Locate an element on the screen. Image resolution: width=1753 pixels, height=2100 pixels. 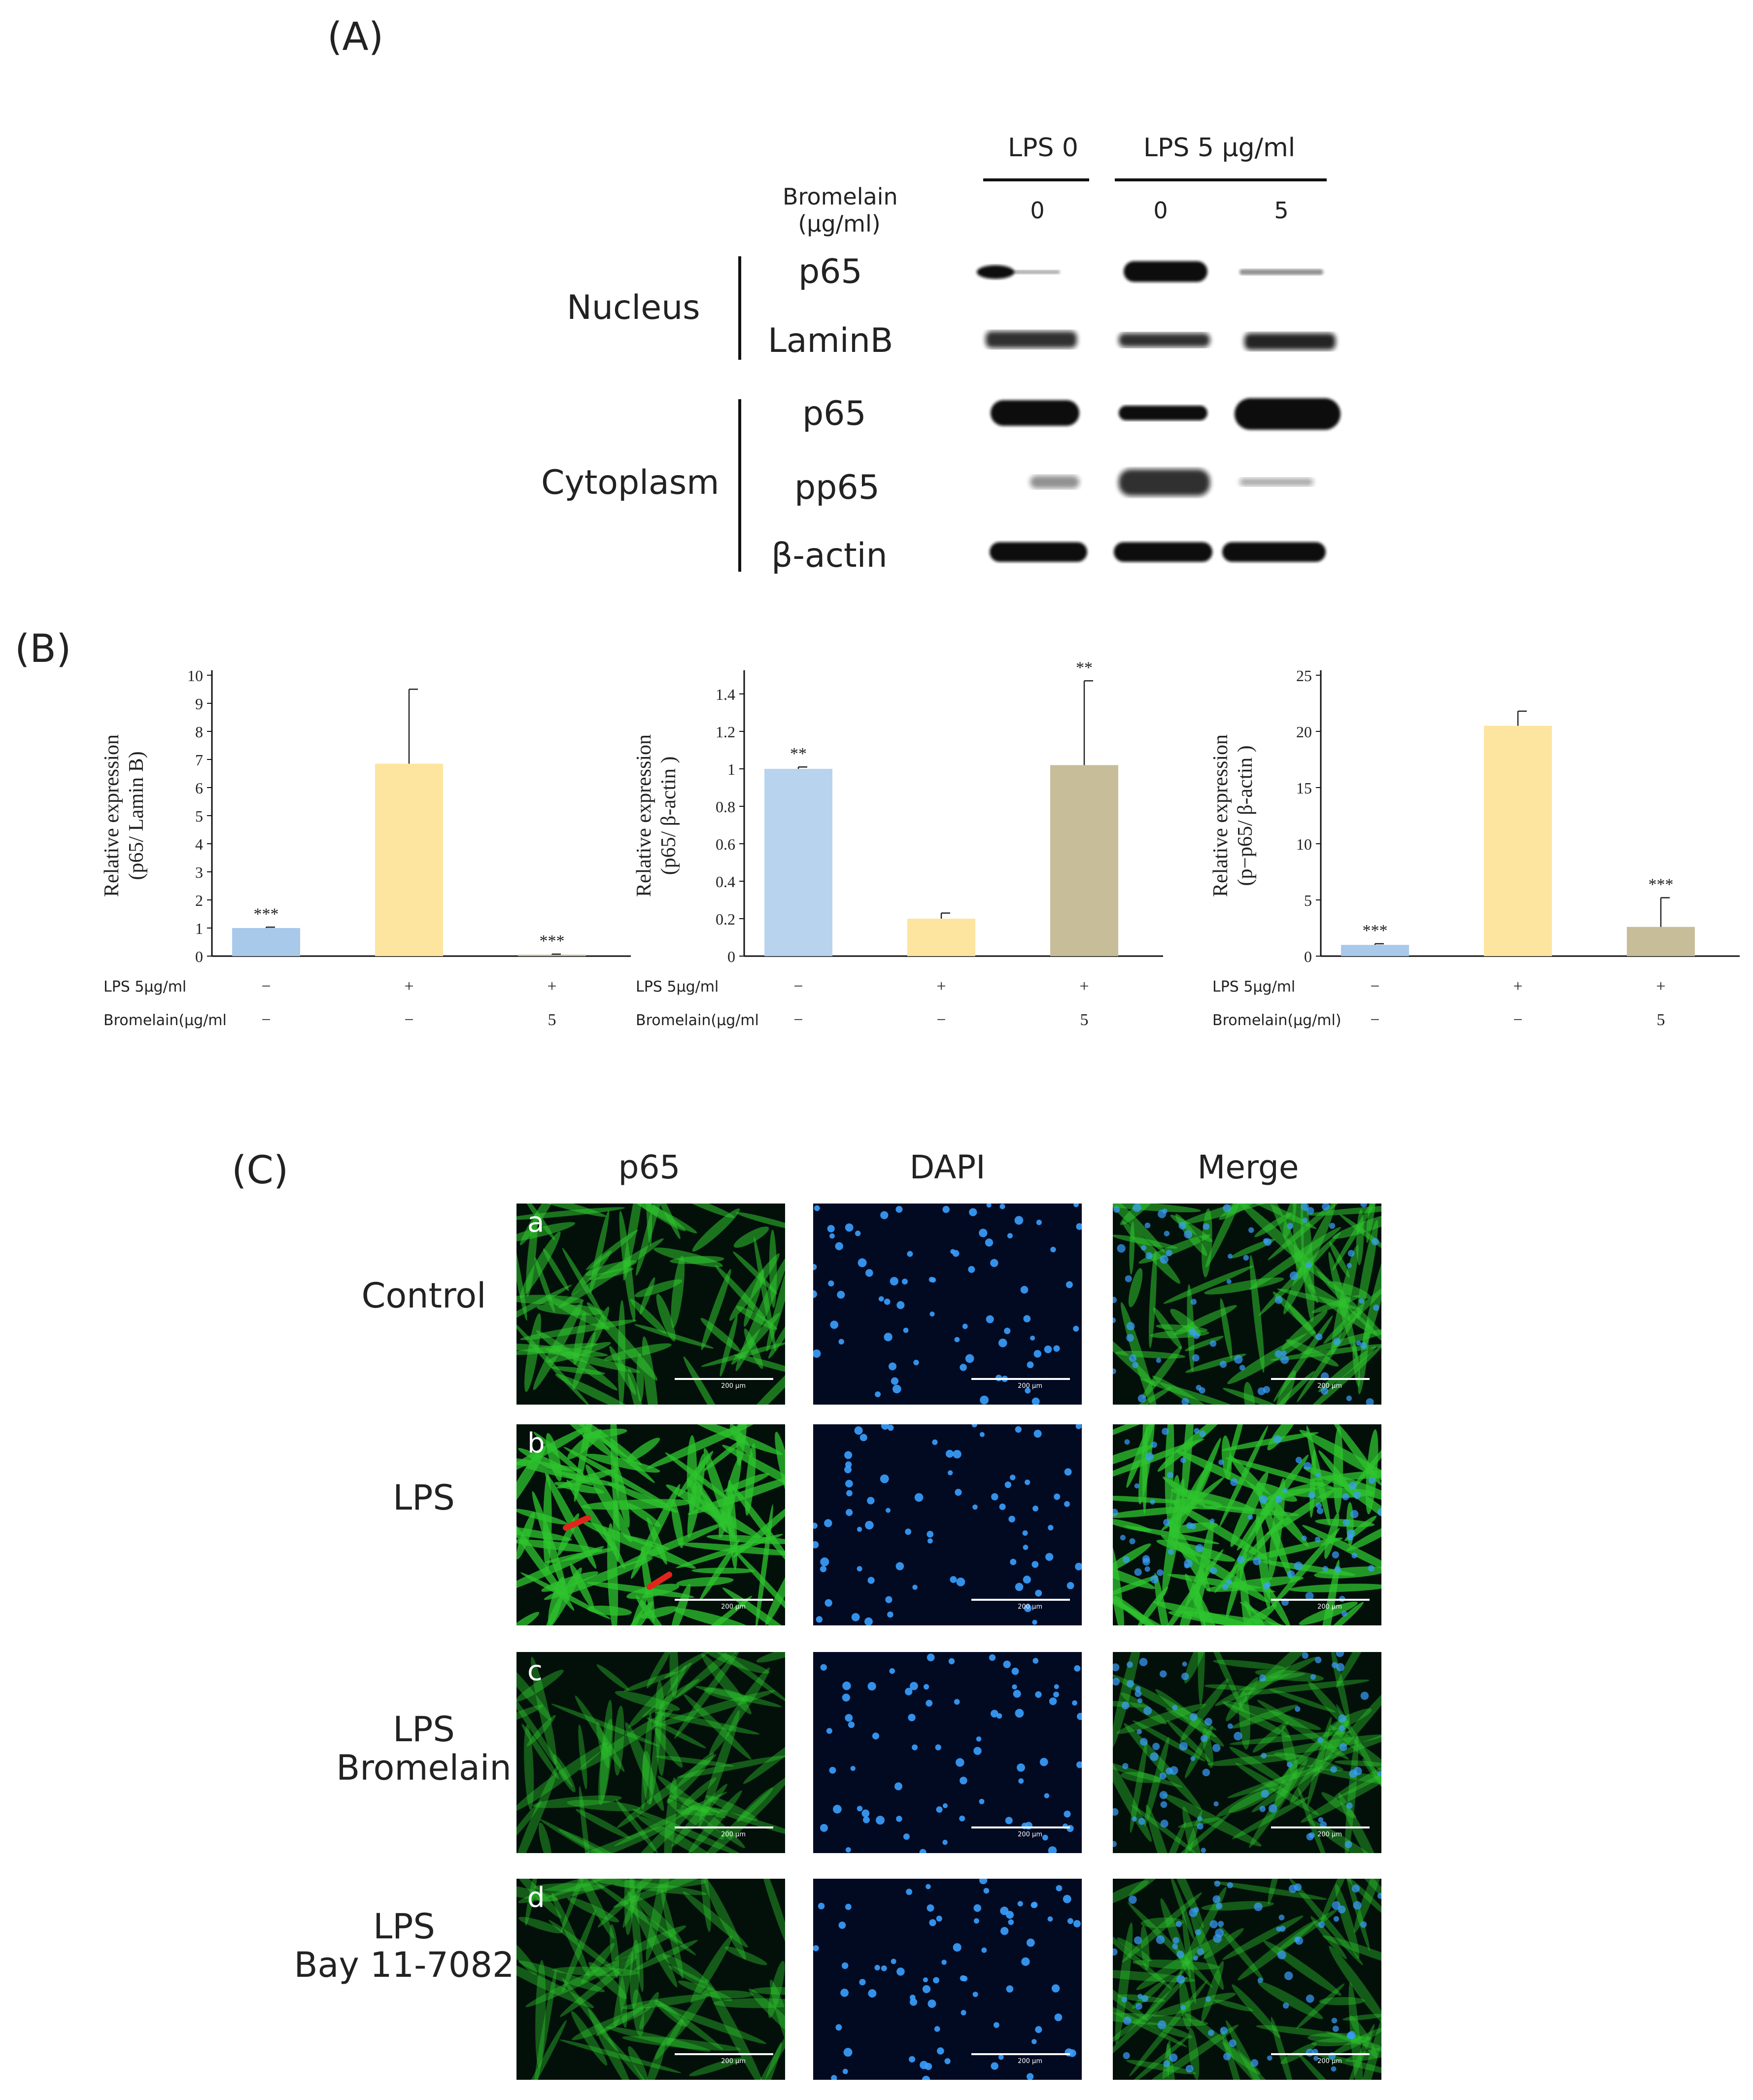
red-arrow-icon is located at coordinates (659, 1581).